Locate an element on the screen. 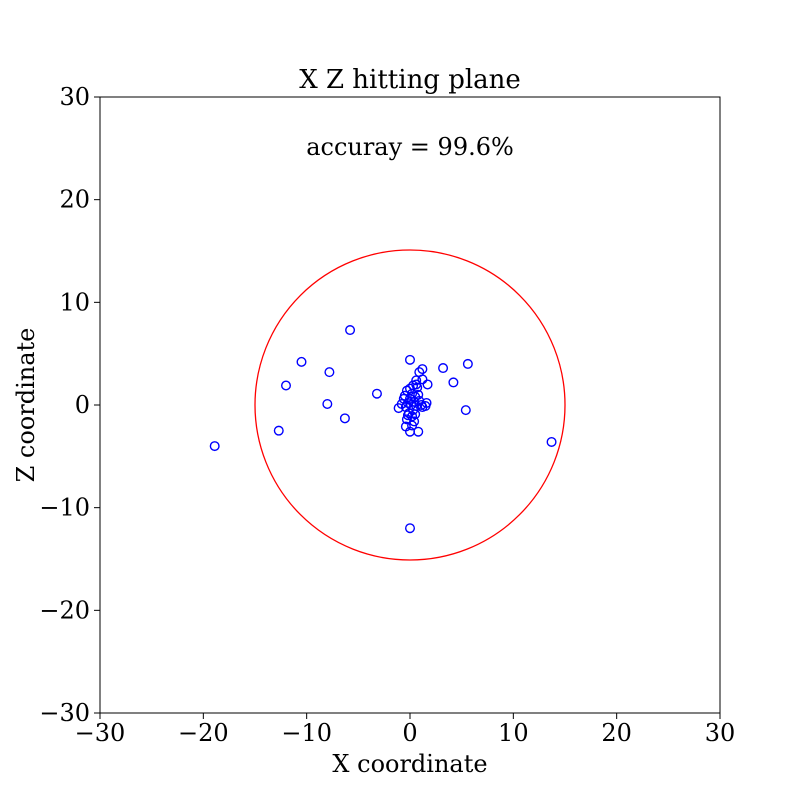 This screenshot has height=800, width=800. y-tick-label: −30 is located at coordinates (64, 713).